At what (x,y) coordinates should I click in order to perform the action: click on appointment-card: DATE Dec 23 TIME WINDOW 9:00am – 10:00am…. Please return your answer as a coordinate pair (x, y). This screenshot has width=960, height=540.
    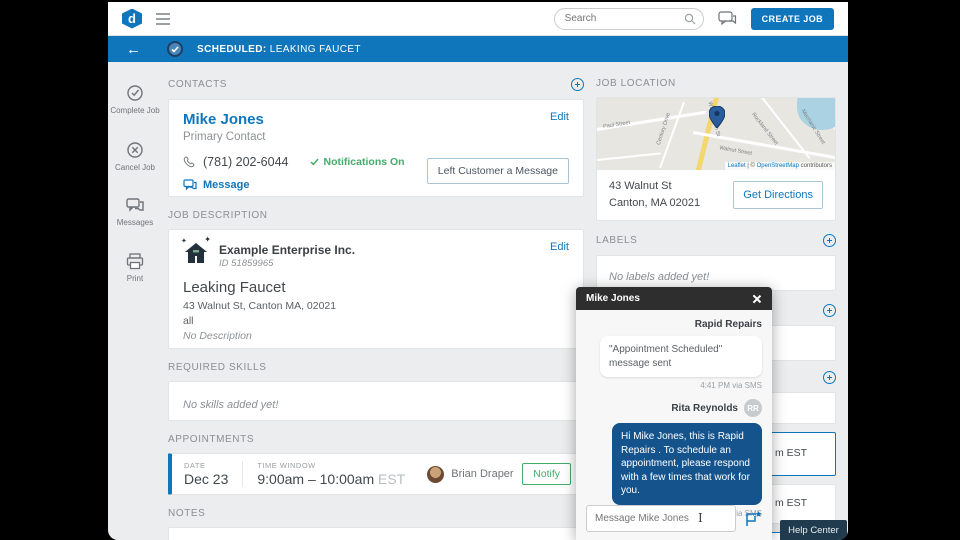
    Looking at the image, I should click on (376, 474).